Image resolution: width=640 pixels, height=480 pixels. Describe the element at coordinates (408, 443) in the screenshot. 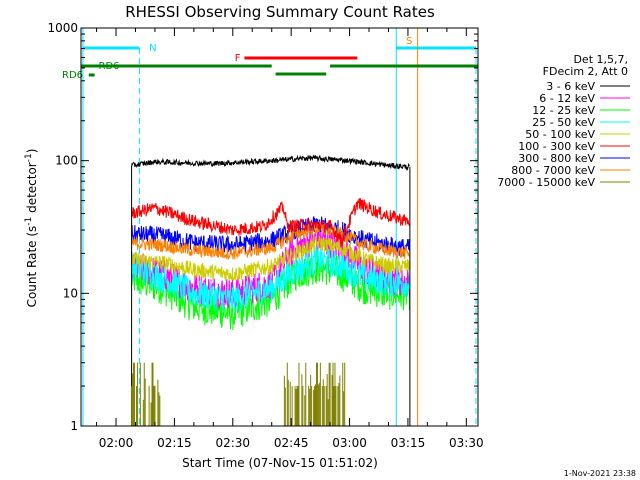

I see `x-tick-label: 03:15` at that location.